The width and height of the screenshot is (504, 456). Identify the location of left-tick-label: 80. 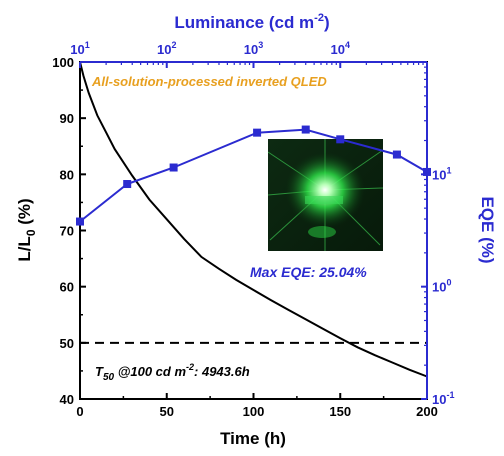
(67, 174).